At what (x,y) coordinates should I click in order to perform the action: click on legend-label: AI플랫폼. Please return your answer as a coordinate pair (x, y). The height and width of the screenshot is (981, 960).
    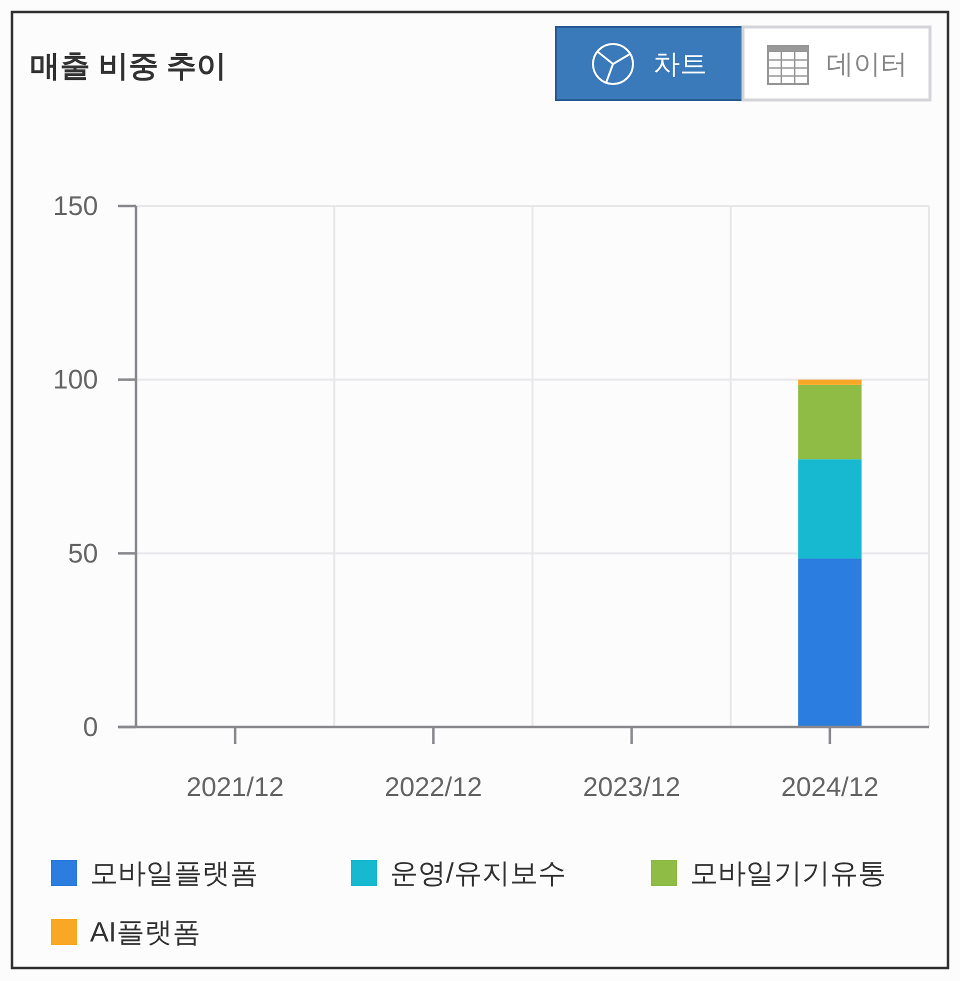
    Looking at the image, I should click on (145, 932).